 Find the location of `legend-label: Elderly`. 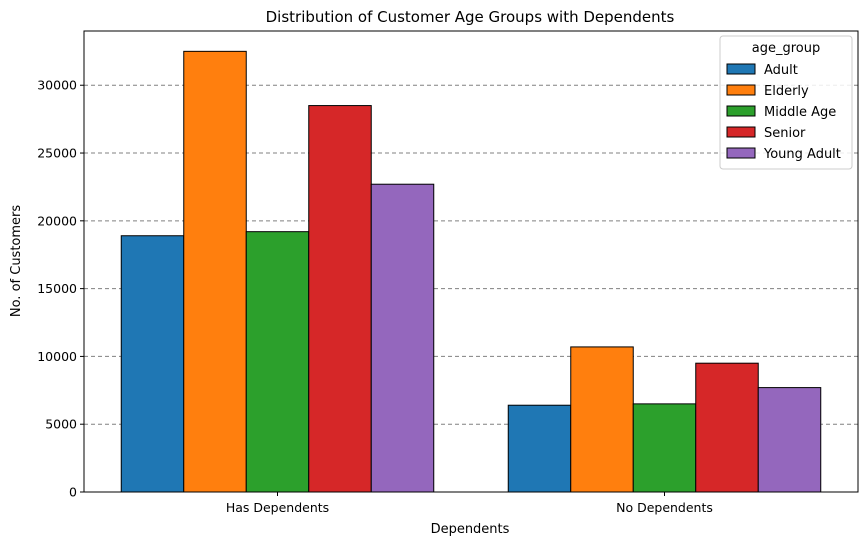

legend-label: Elderly is located at coordinates (786, 91).